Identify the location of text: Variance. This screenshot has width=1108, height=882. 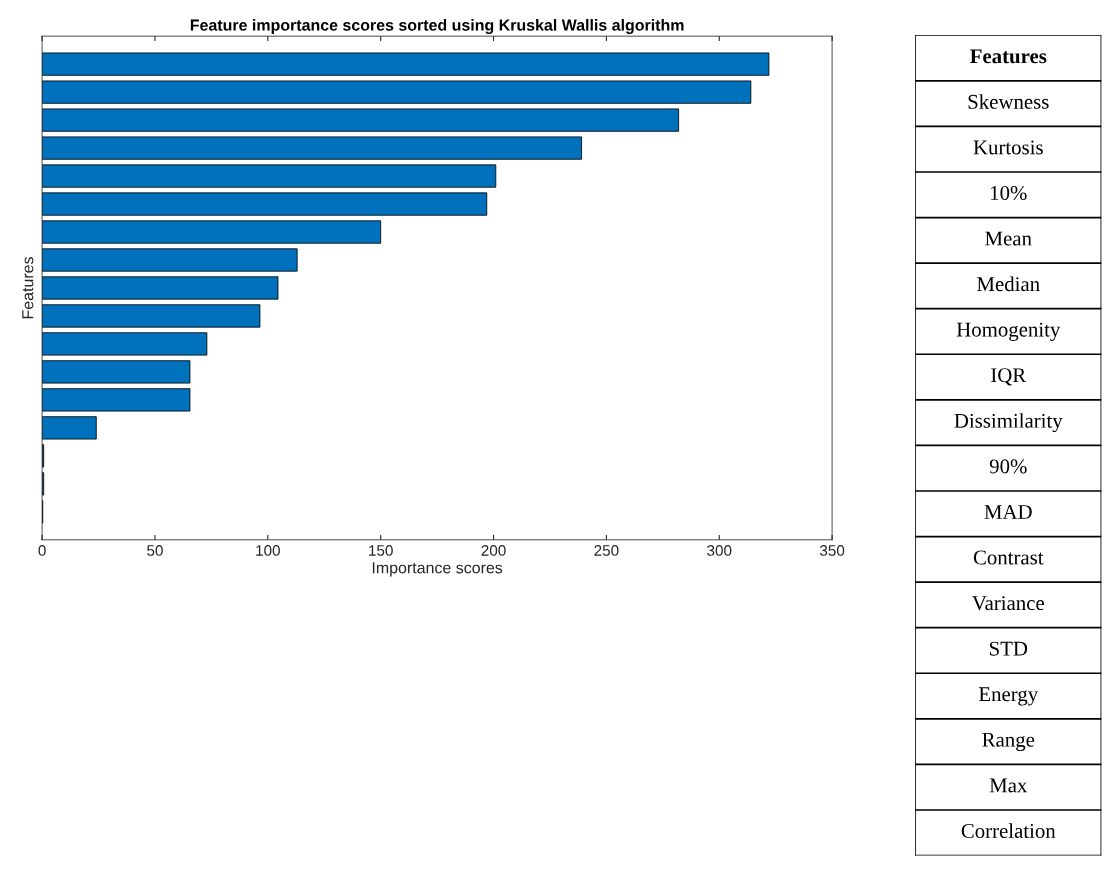
(1008, 603).